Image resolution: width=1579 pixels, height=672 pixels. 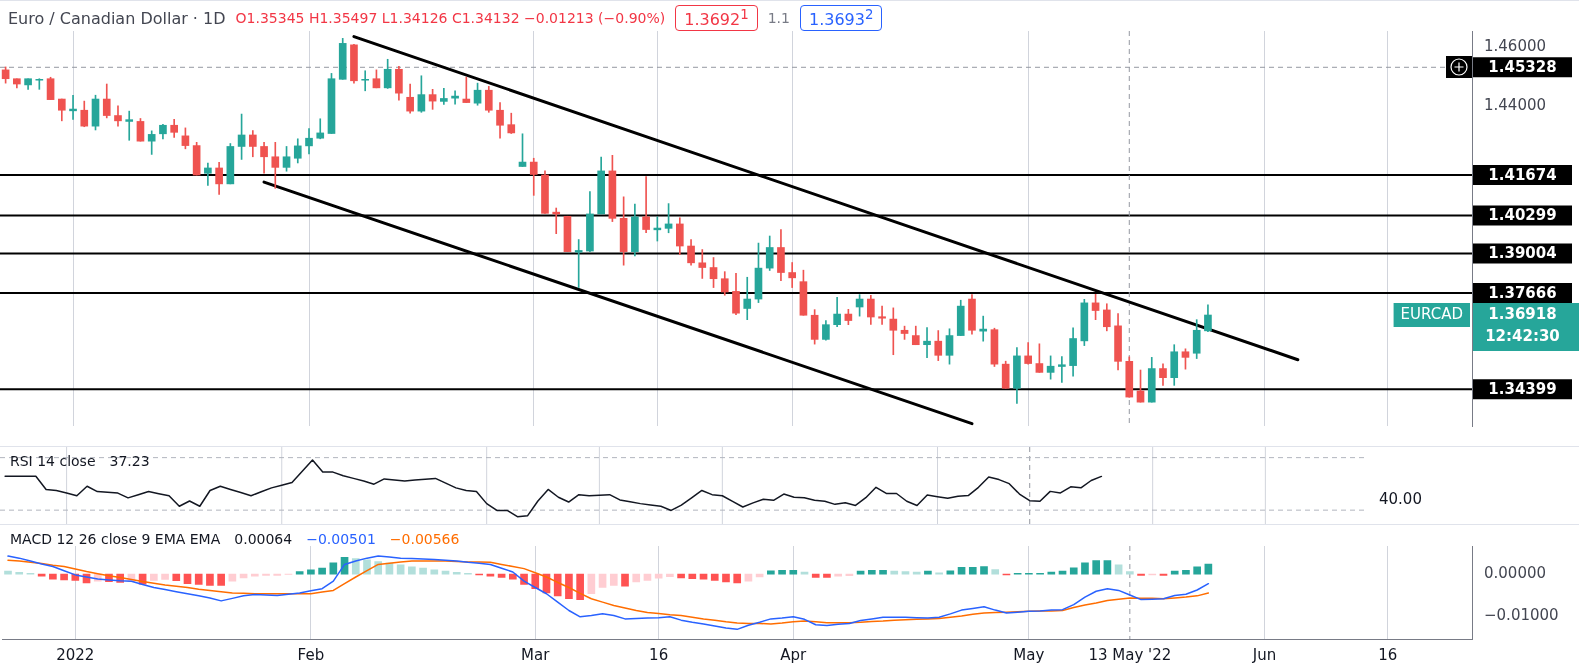 I want to click on x-tick-label: 13 May '22, so click(x=1130, y=654).